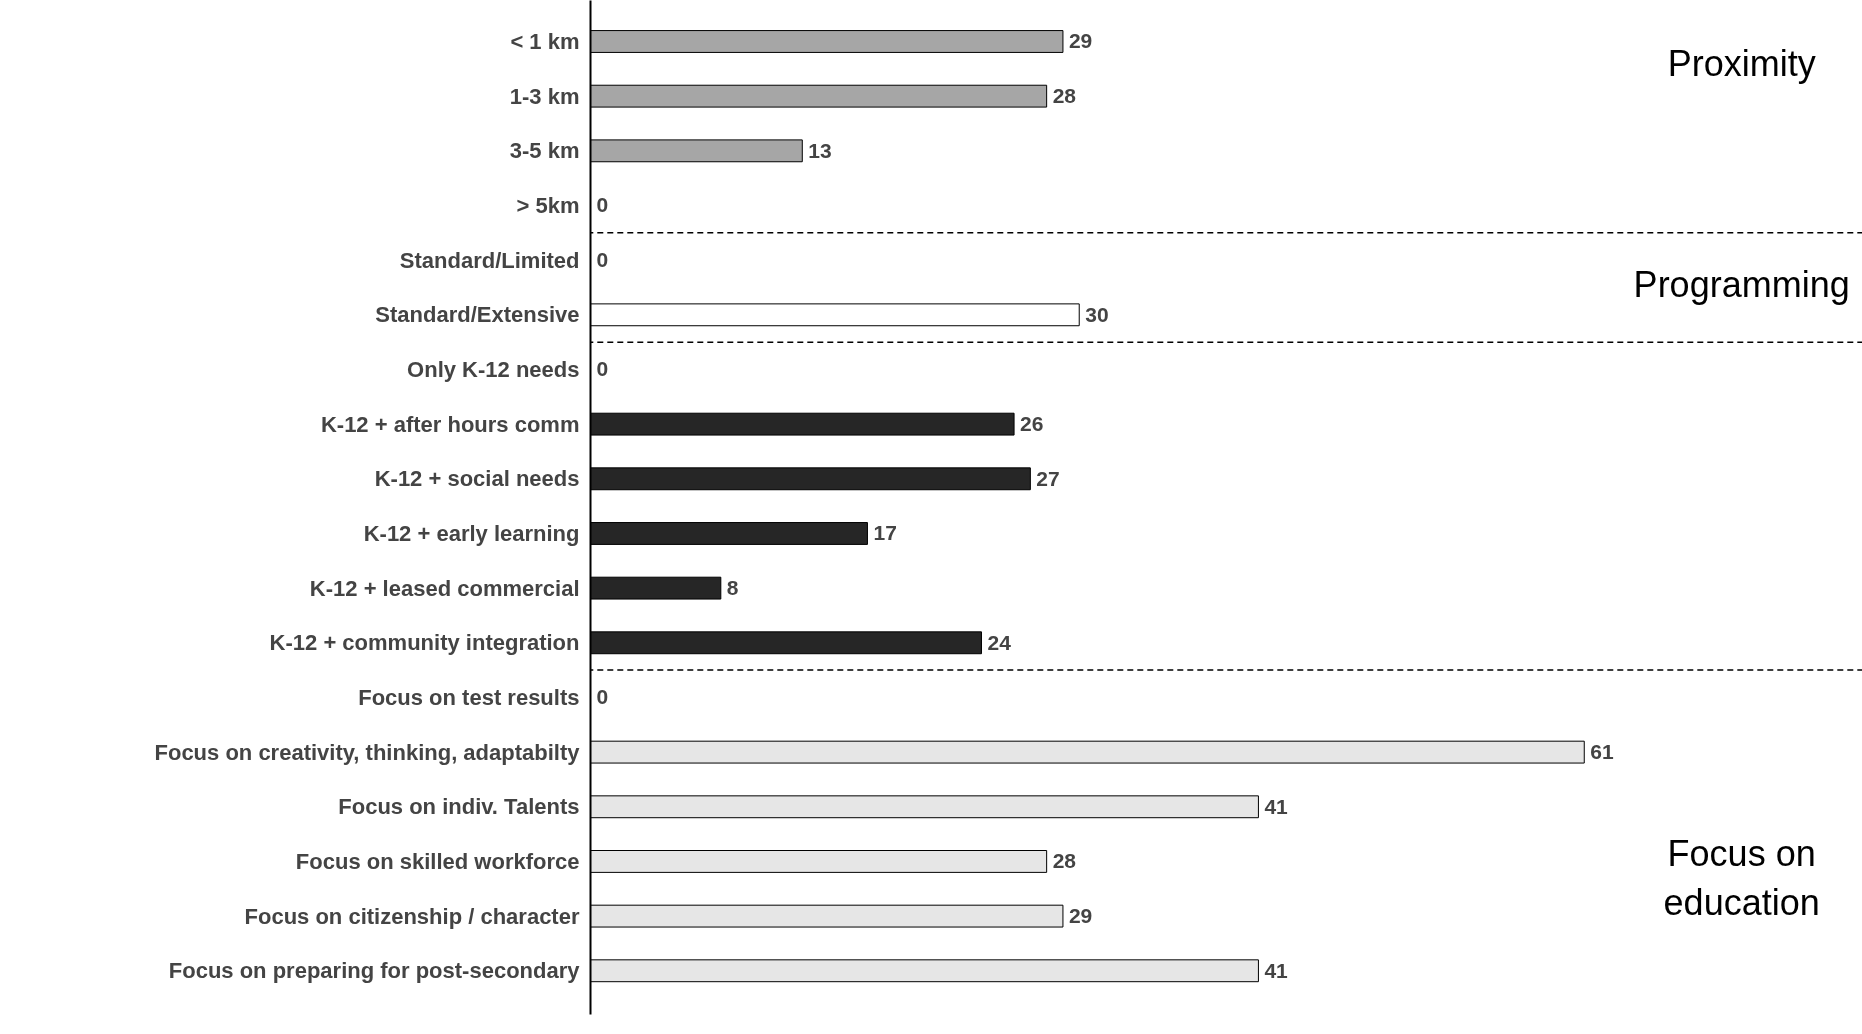 The height and width of the screenshot is (1034, 1862). Describe the element at coordinates (1602, 752) in the screenshot. I see `data-label: 61` at that location.